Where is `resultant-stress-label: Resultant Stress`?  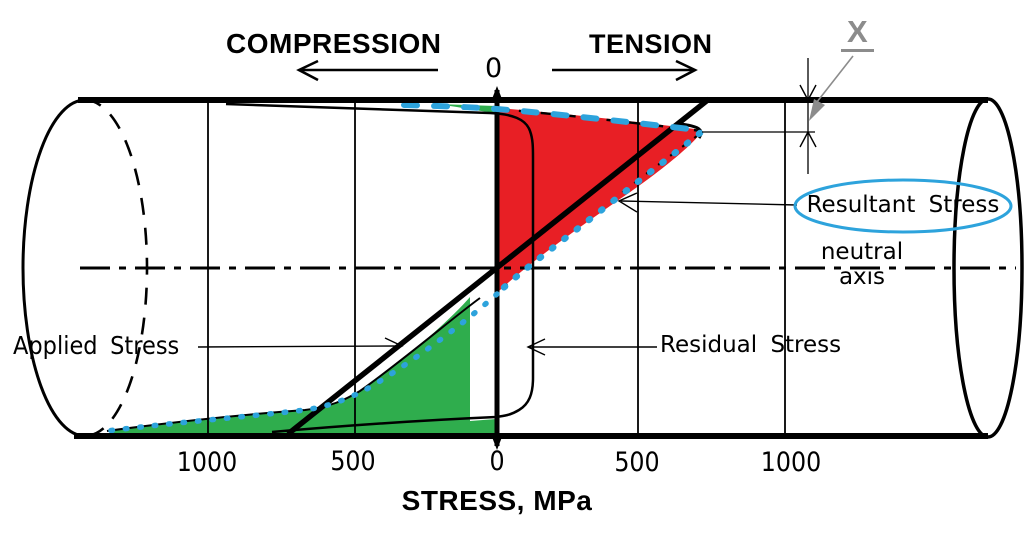 resultant-stress-label: Resultant Stress is located at coordinates (903, 205).